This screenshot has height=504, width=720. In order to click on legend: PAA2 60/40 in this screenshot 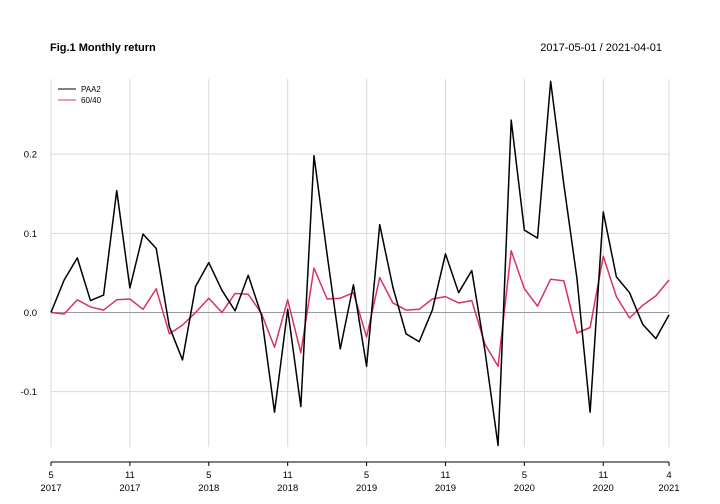, I will do `click(80, 95)`.